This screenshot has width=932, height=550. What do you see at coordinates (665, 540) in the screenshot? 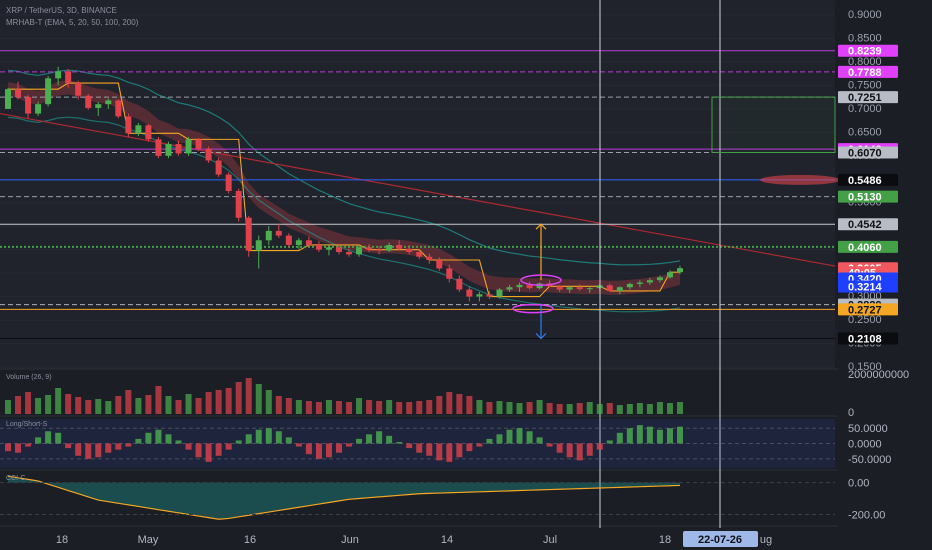
I see `time-axis-label: 18` at bounding box center [665, 540].